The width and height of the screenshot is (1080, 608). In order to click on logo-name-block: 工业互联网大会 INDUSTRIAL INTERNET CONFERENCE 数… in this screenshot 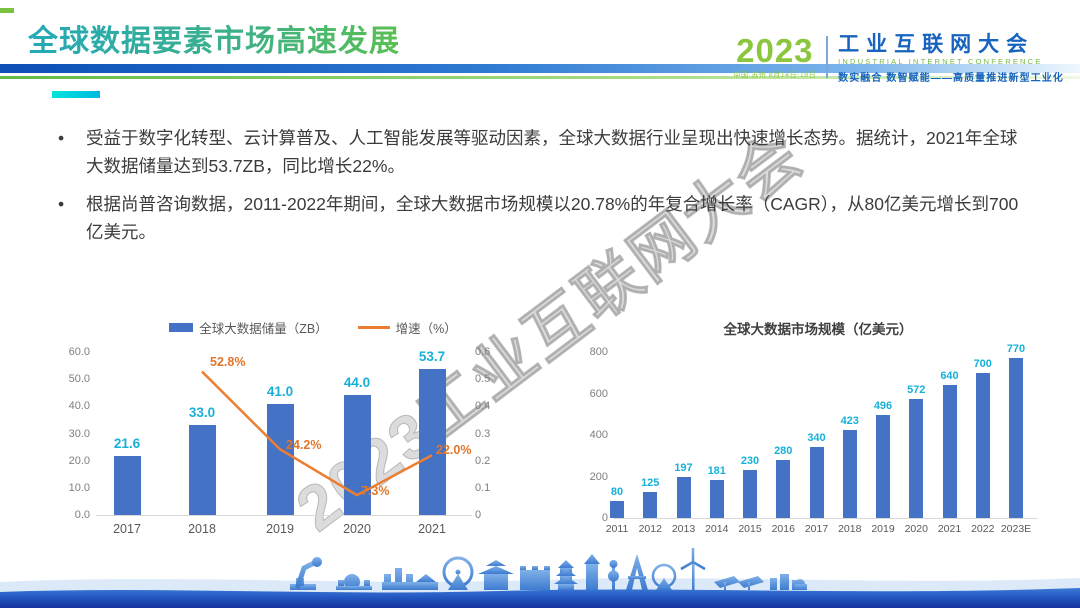, I will do `click(951, 59)`.